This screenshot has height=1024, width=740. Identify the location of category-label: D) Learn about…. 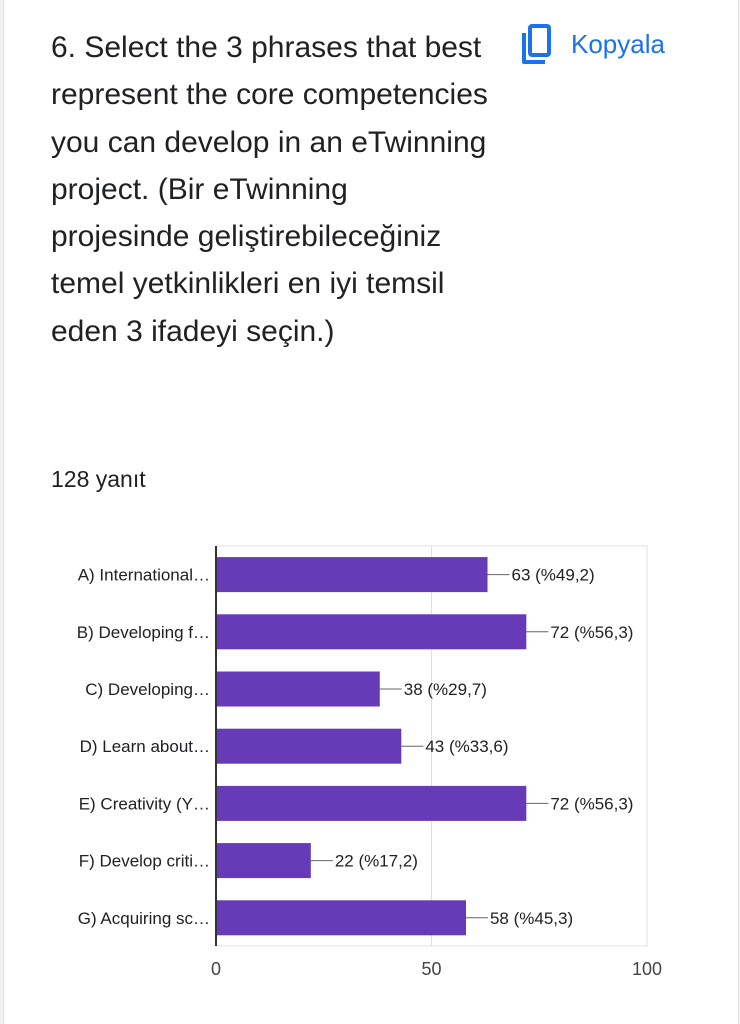
(145, 746).